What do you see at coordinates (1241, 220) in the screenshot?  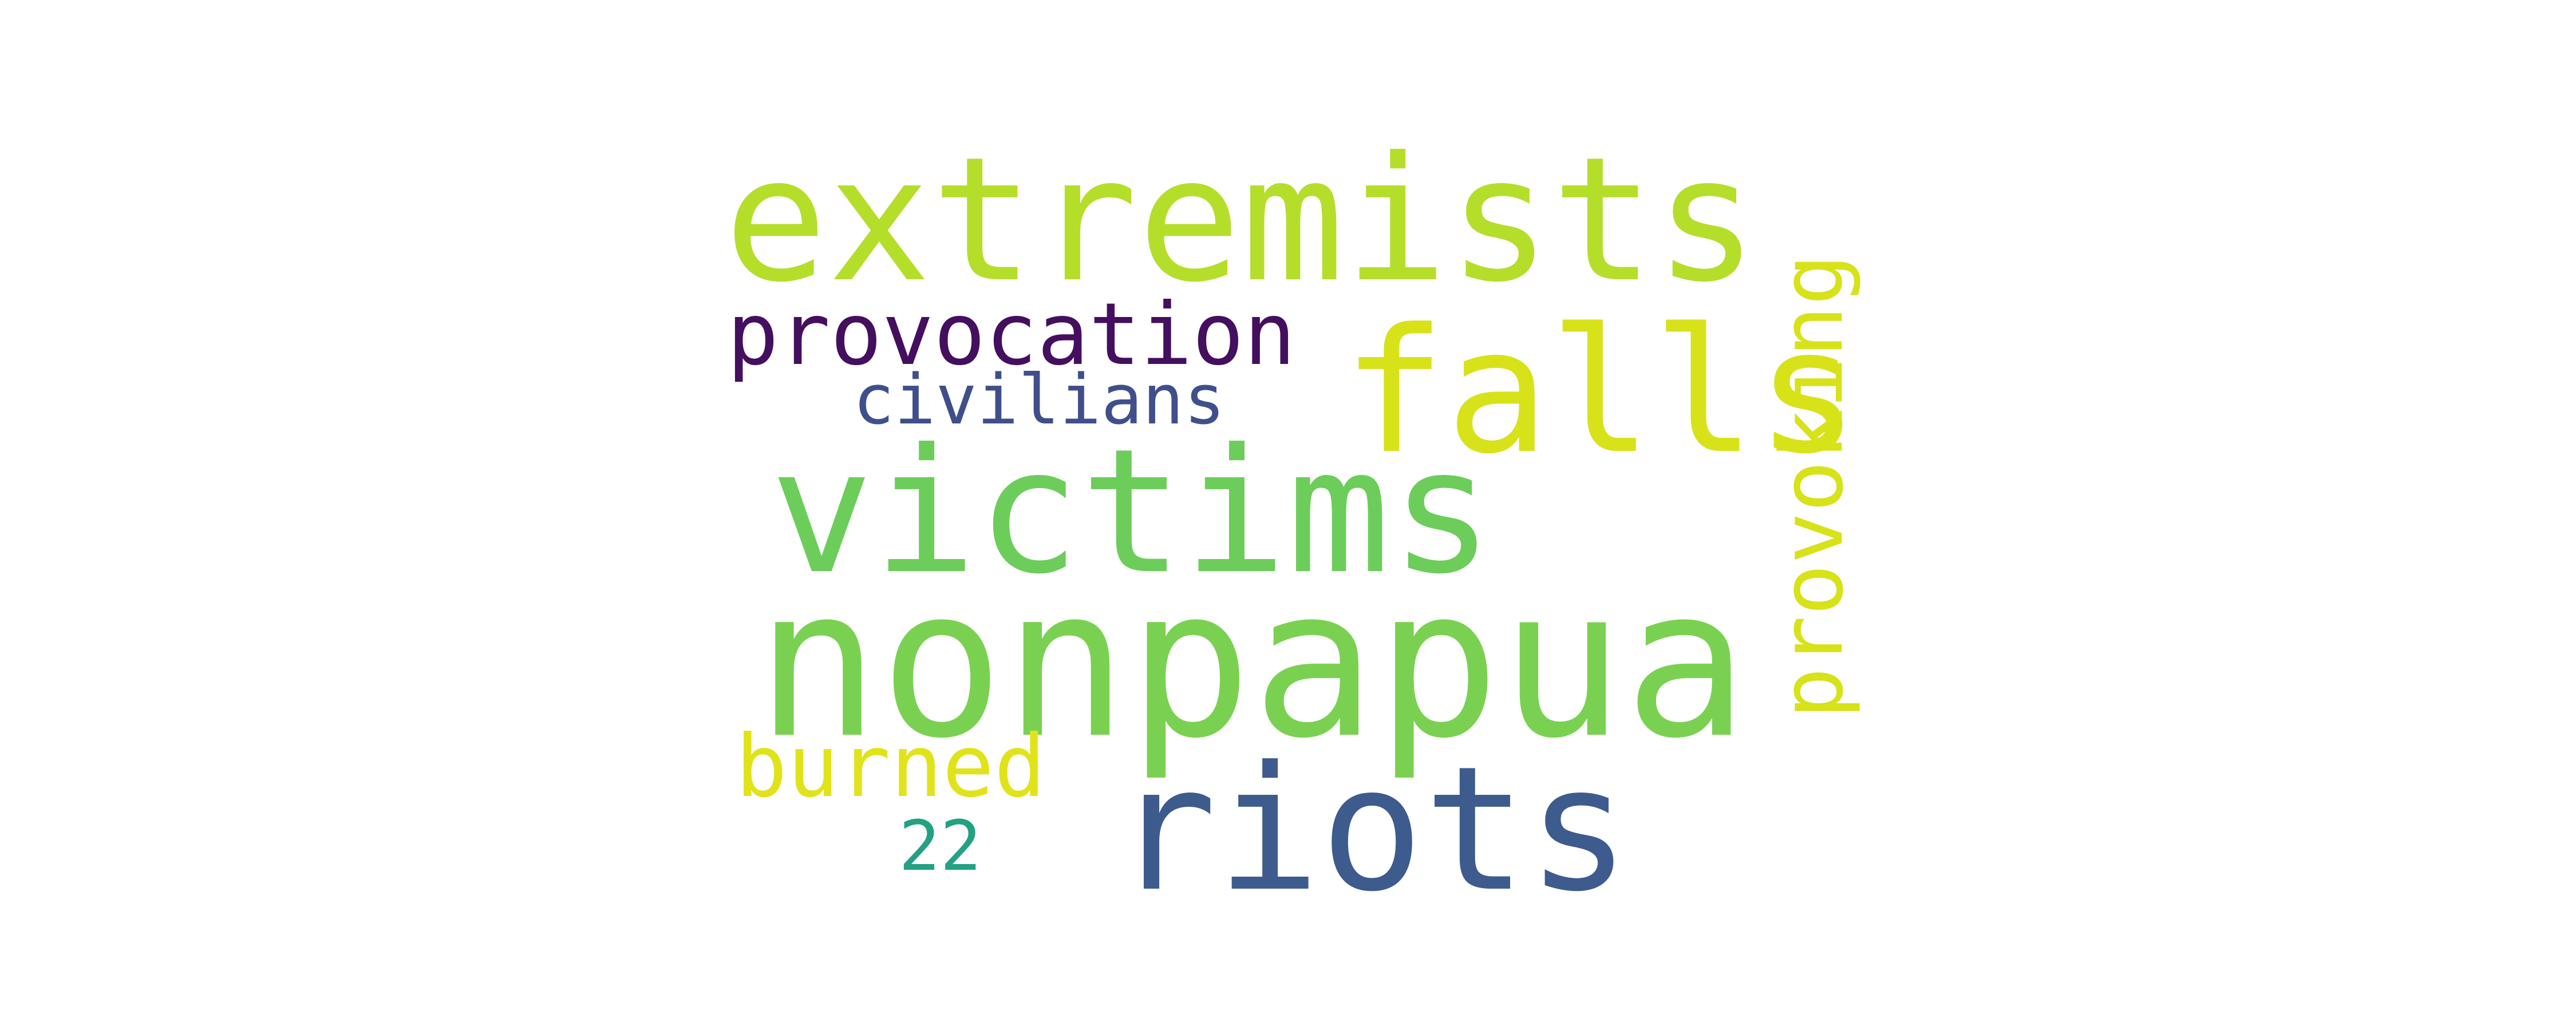 I see `word-extremists: extremists` at bounding box center [1241, 220].